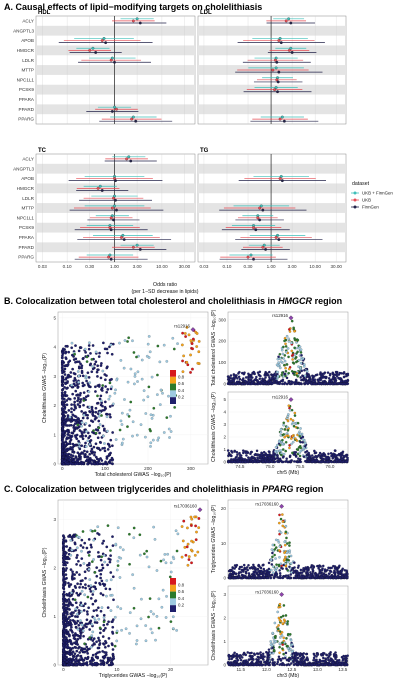 This screenshot has height=700, width=420. I want to click on locus-x-tick: 75.5, so click(300, 466).